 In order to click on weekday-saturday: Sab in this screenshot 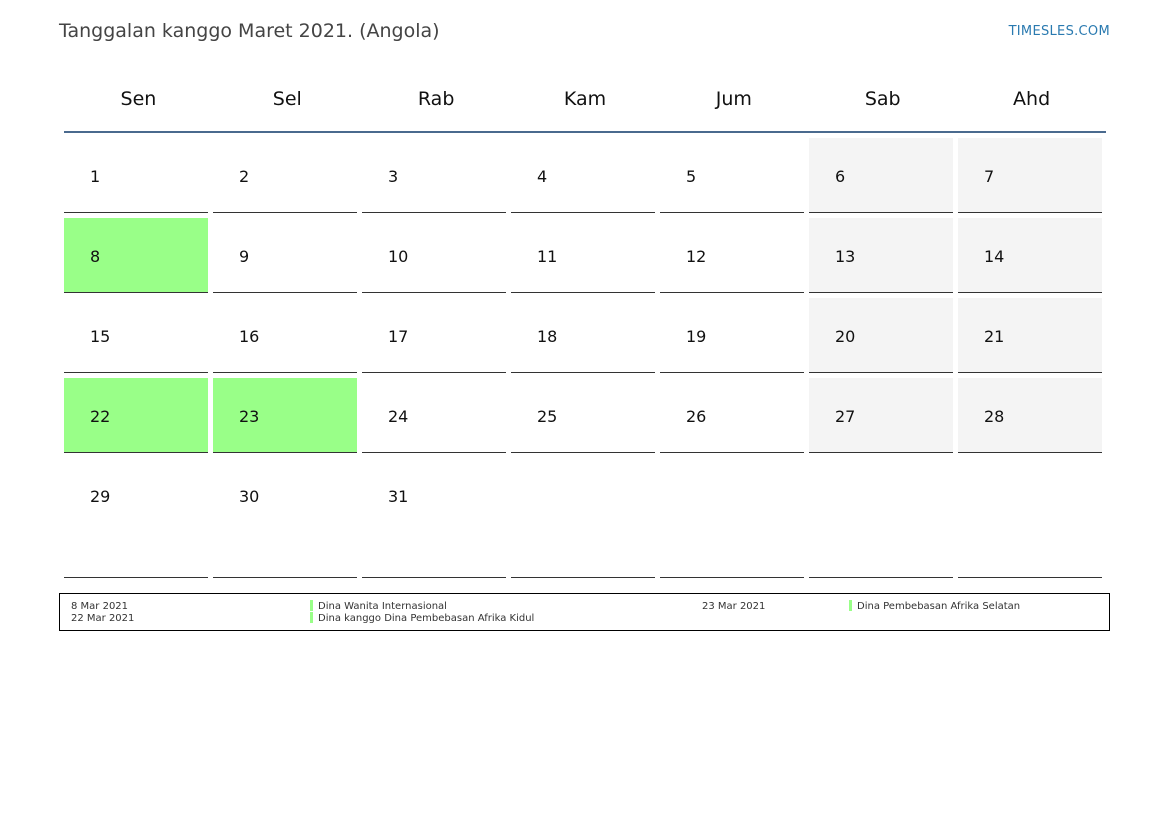, I will do `click(882, 99)`.